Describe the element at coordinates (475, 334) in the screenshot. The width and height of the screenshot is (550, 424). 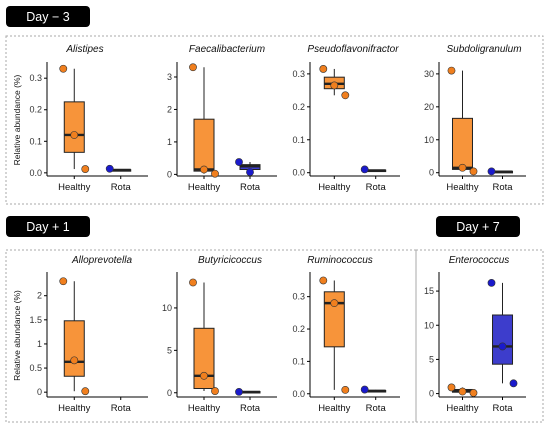
I see `panel-7: Enterococcus 0 5 10 15 Healthy Rota` at that location.